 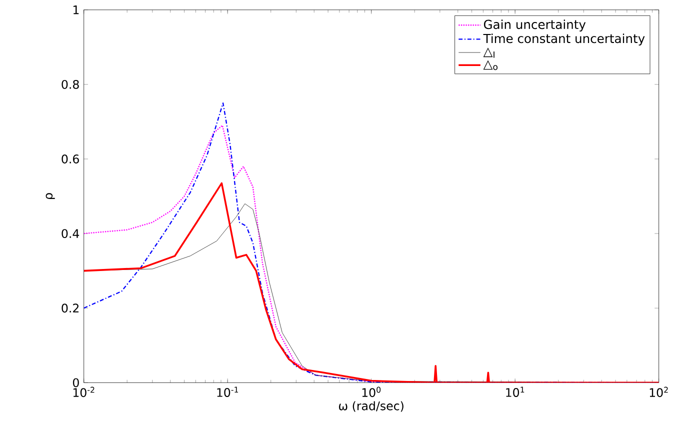 What do you see at coordinates (371, 392) in the screenshot?
I see `x-tick-label: 10$^{0}$` at bounding box center [371, 392].